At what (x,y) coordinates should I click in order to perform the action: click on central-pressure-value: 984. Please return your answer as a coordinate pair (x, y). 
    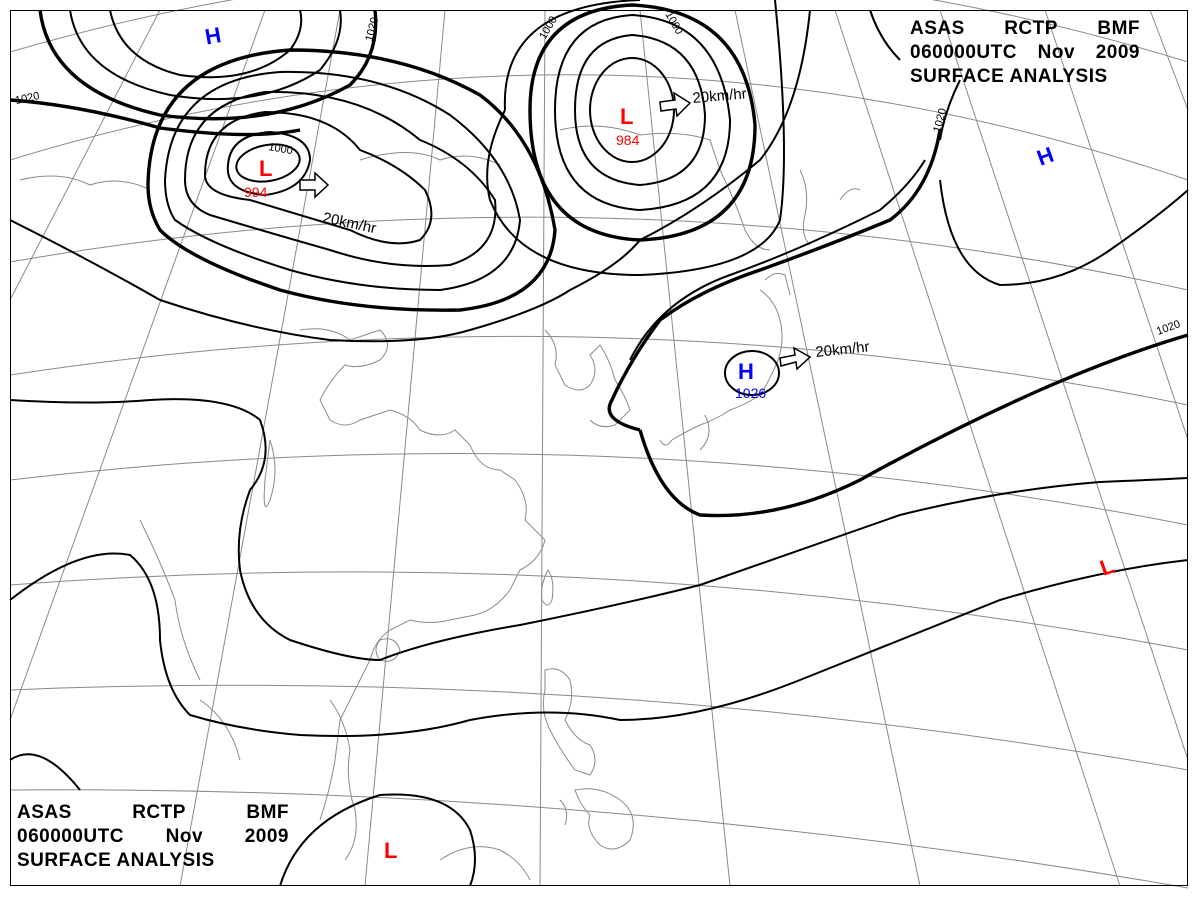
    Looking at the image, I should click on (628, 140).